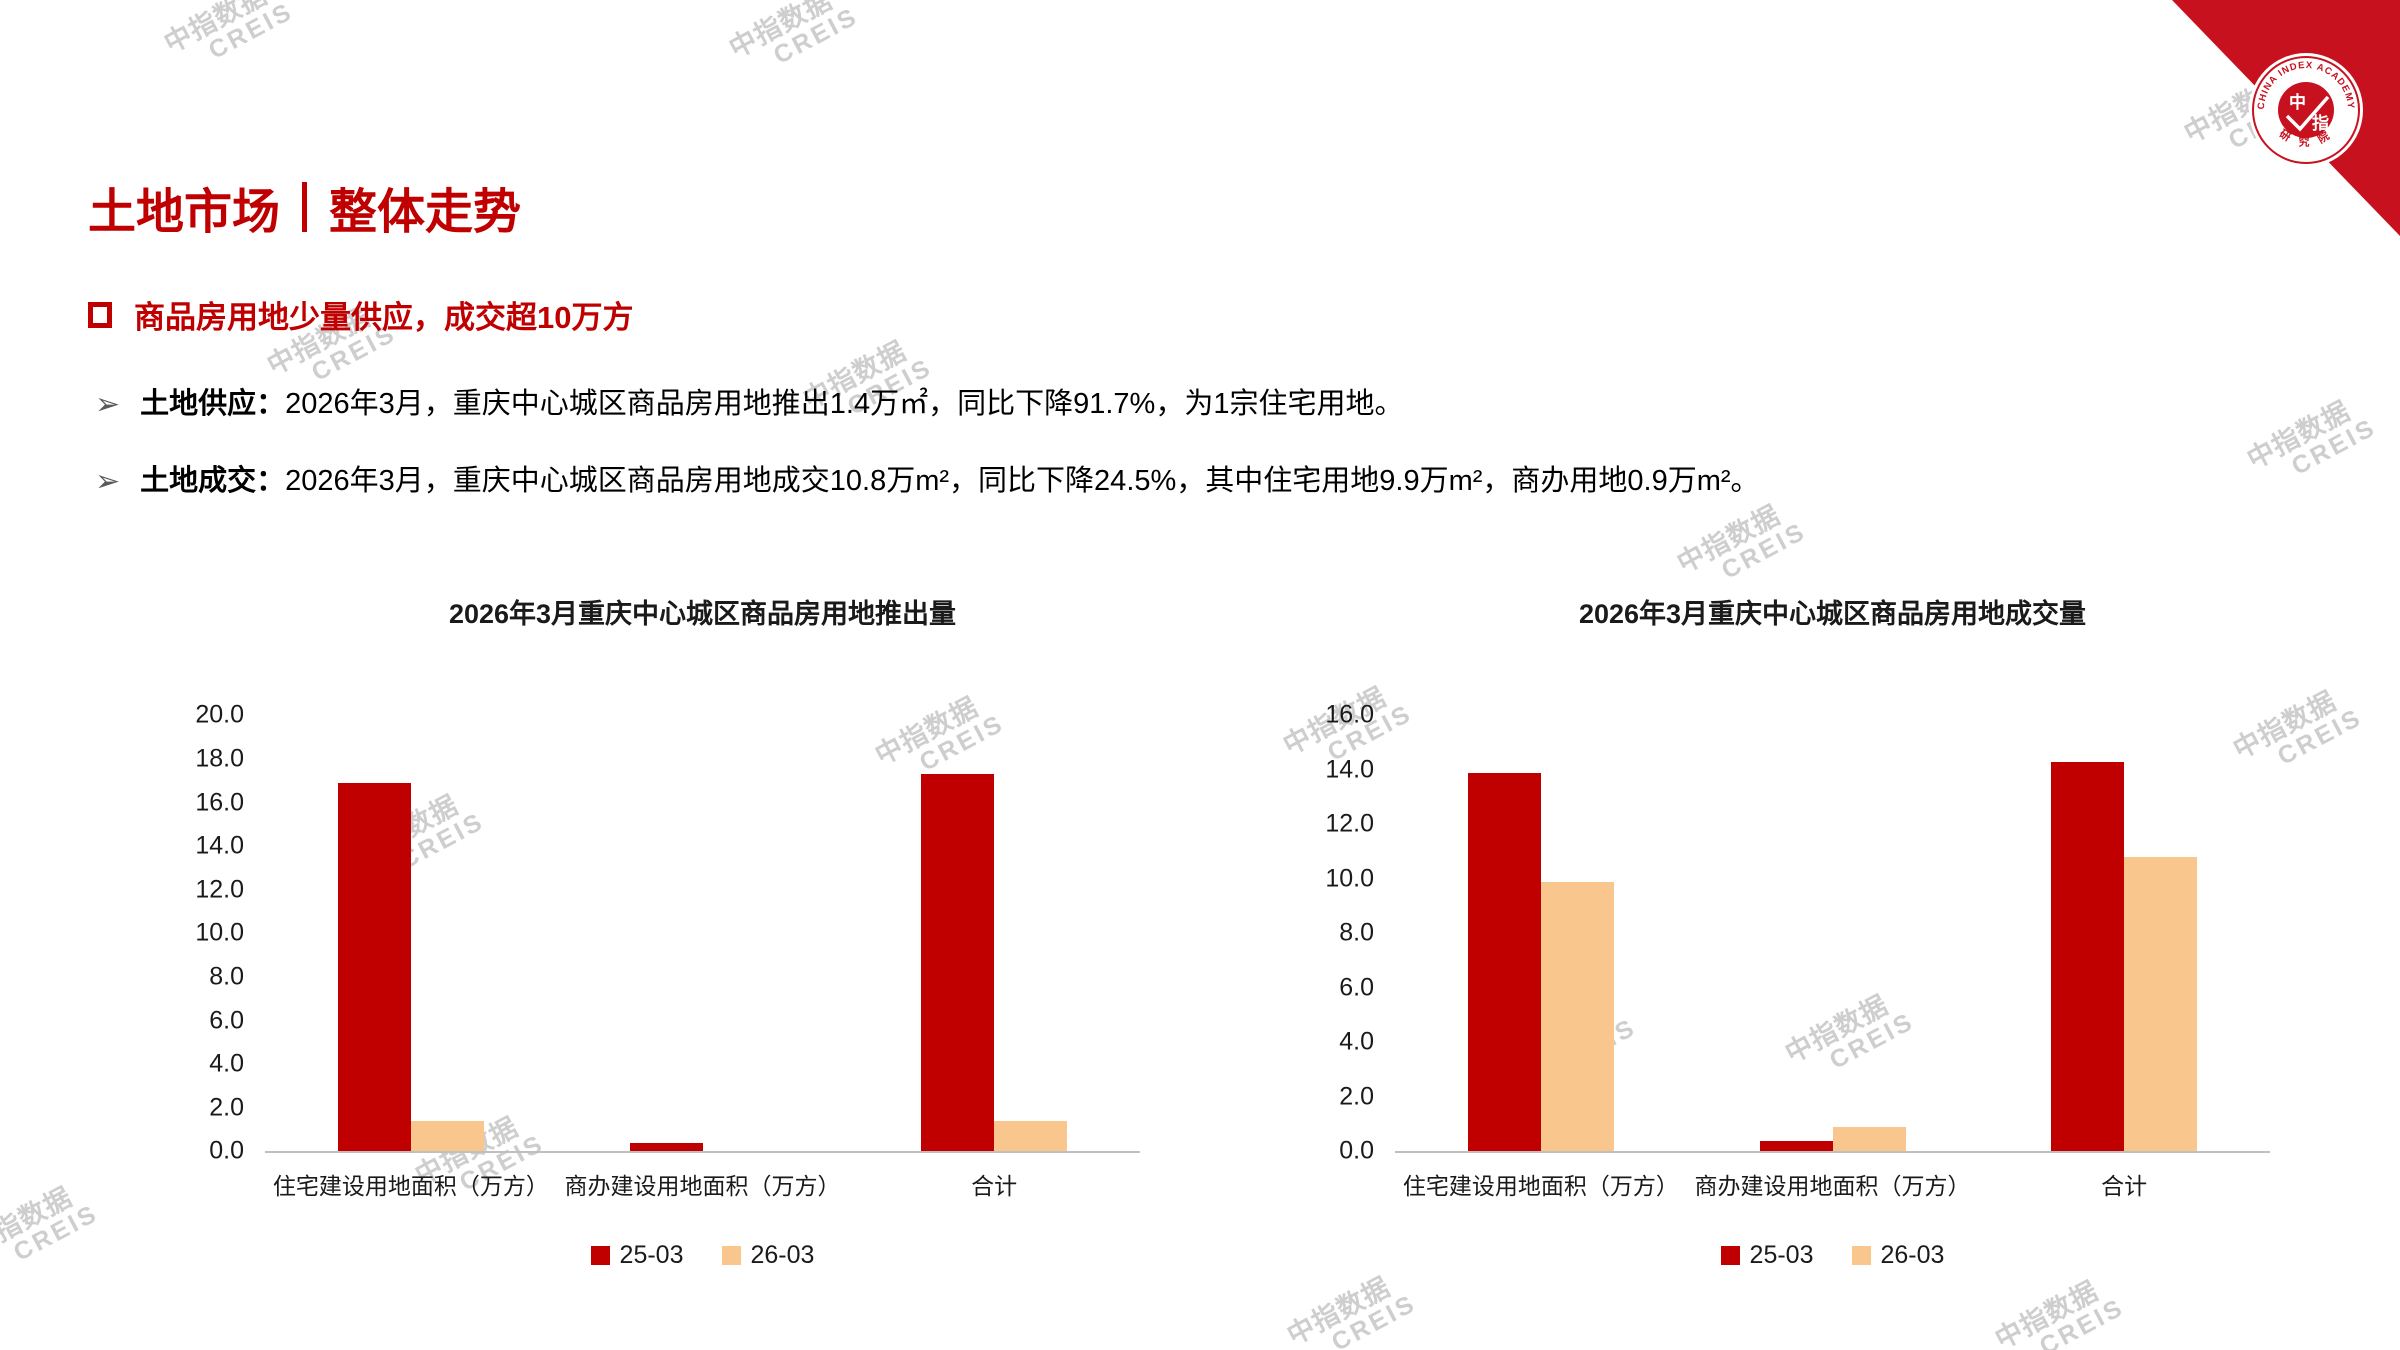  I want to click on section-heading: 商品房用地少量供应，成交超10万方, so click(360, 314).